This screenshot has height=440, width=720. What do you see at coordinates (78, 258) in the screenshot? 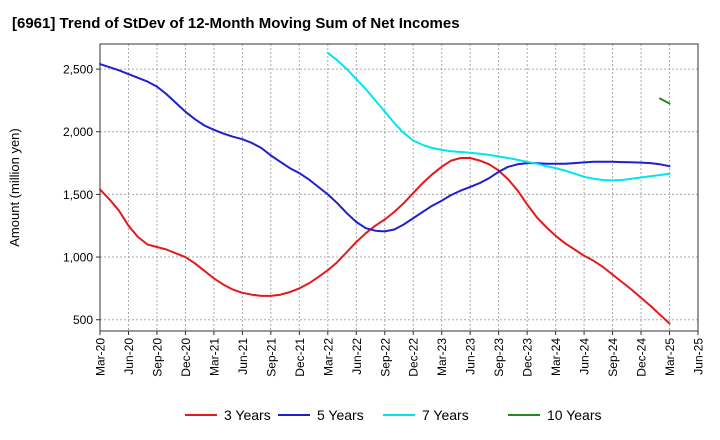
I see `y-tick-label: 1,000` at bounding box center [78, 258].